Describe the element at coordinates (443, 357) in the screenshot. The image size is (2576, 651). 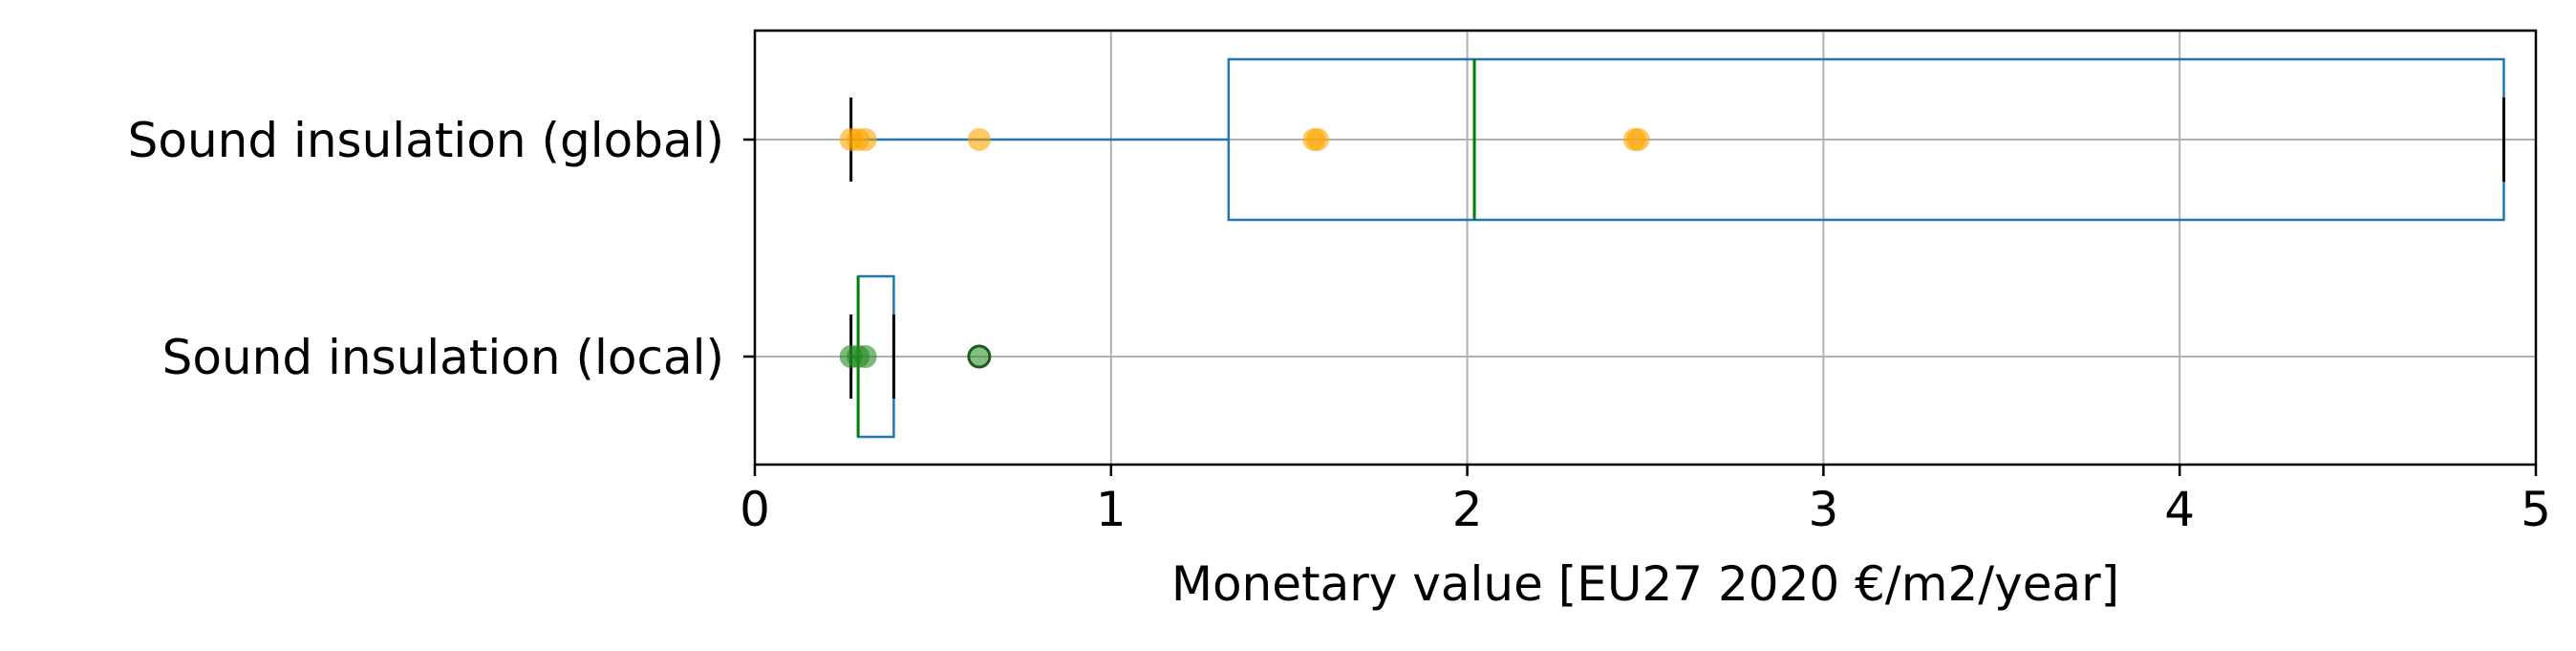
I see `y-tick-label: Sound insulation (local)` at that location.